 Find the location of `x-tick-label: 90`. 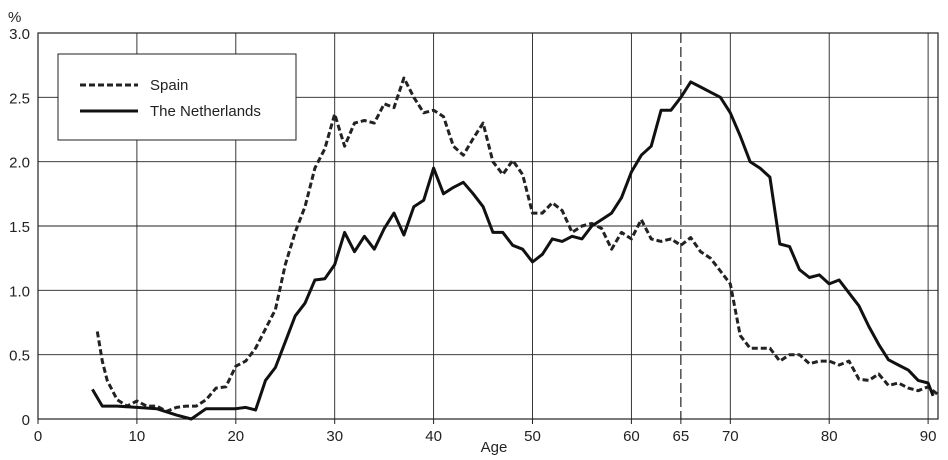

x-tick-label: 90 is located at coordinates (928, 436).